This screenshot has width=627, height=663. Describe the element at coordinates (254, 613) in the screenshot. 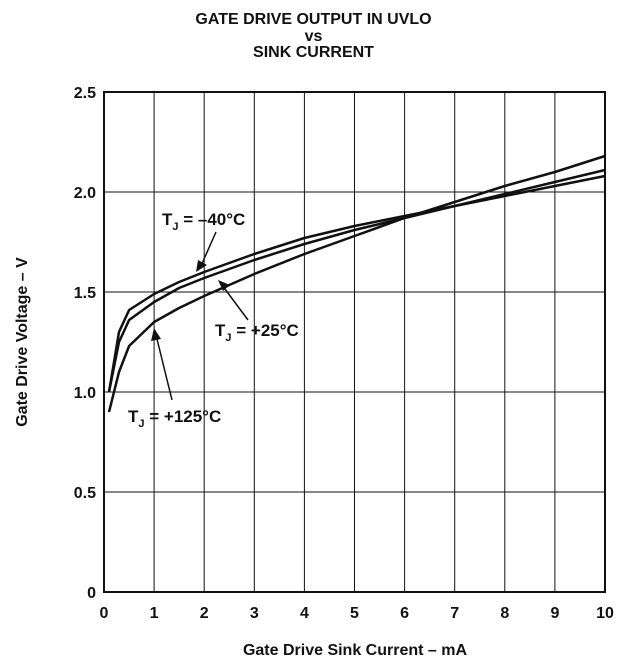

I see `x-tick-label-3: 3` at that location.